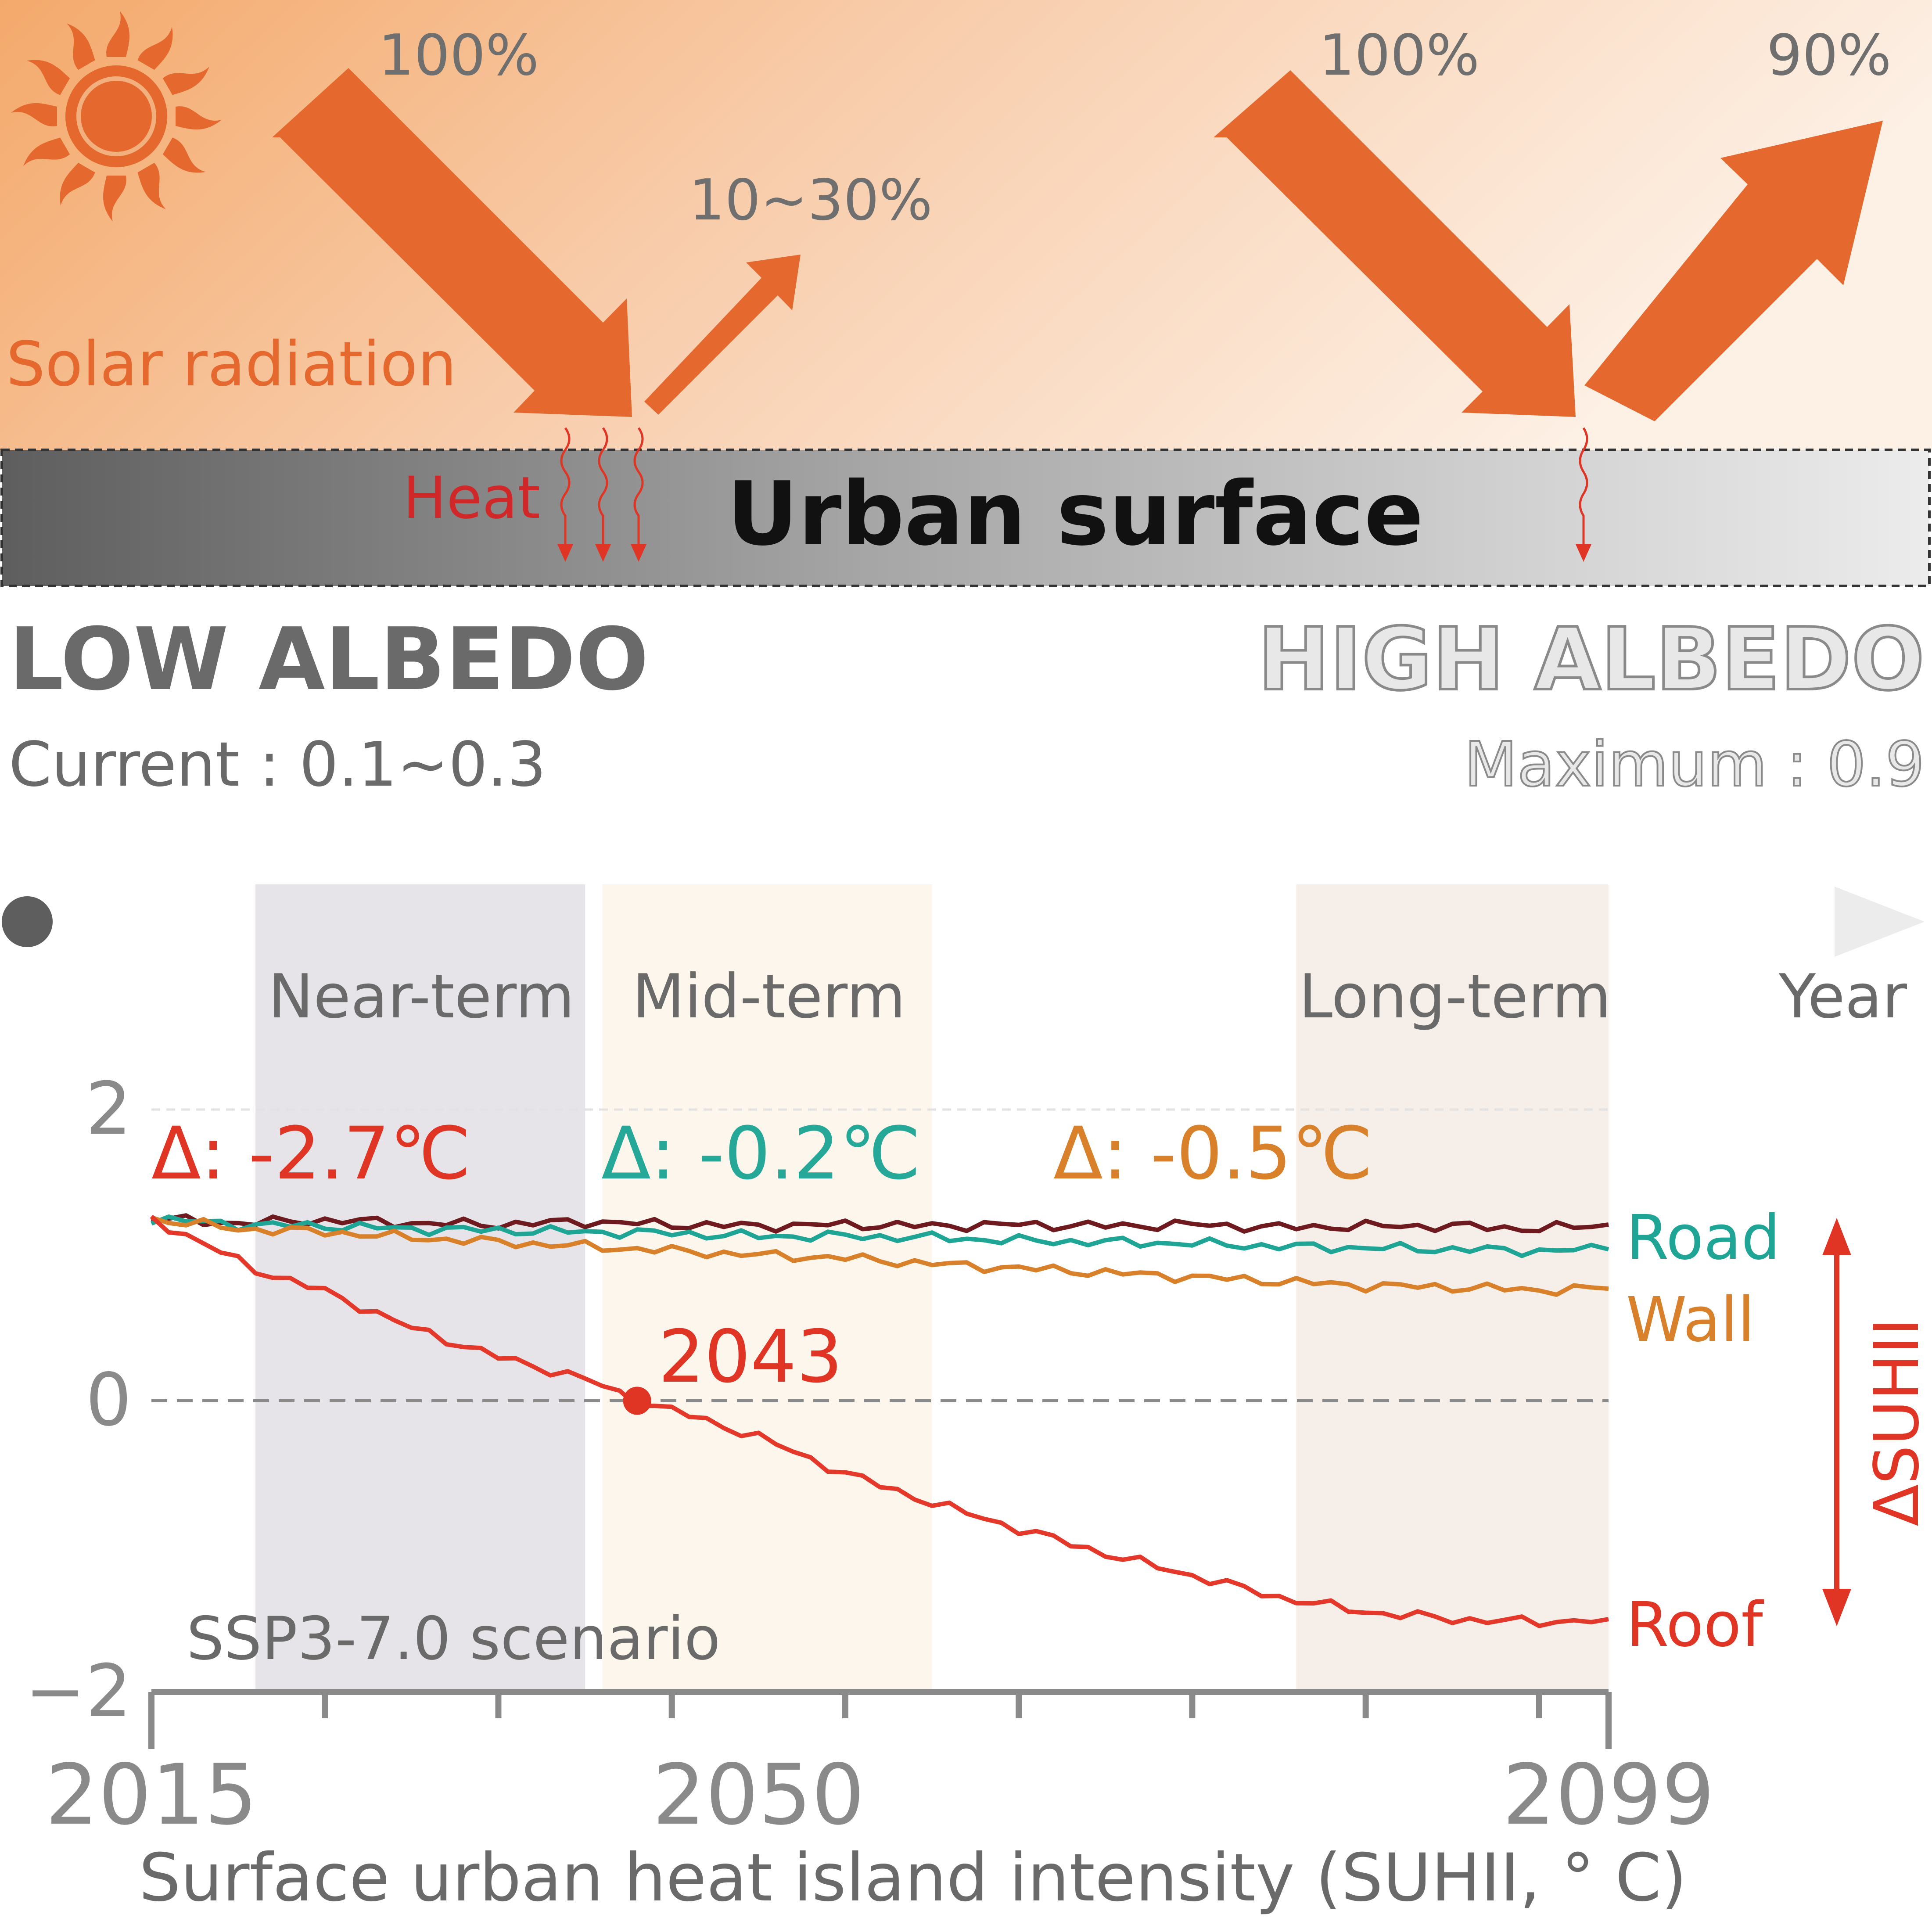  Describe the element at coordinates (1690, 1320) in the screenshot. I see `wall-series-label: Wall` at that location.